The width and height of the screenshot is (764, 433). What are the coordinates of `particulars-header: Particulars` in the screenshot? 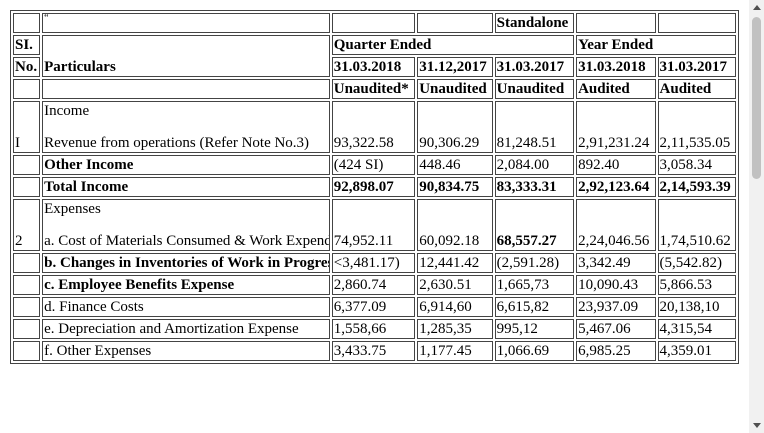 It's located at (186, 56).